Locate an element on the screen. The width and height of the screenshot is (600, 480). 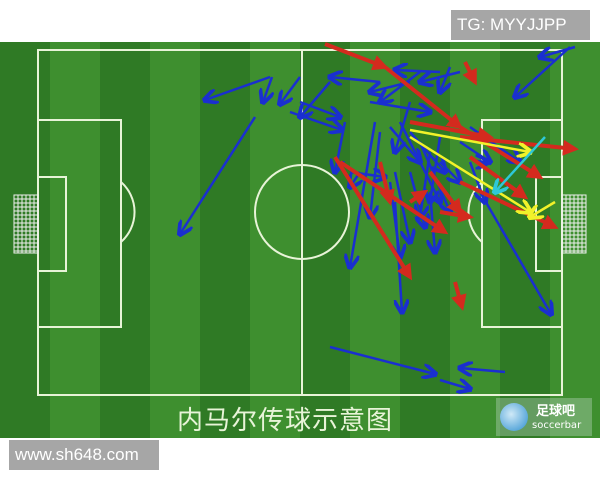
center-circle is located at coordinates (302, 212).